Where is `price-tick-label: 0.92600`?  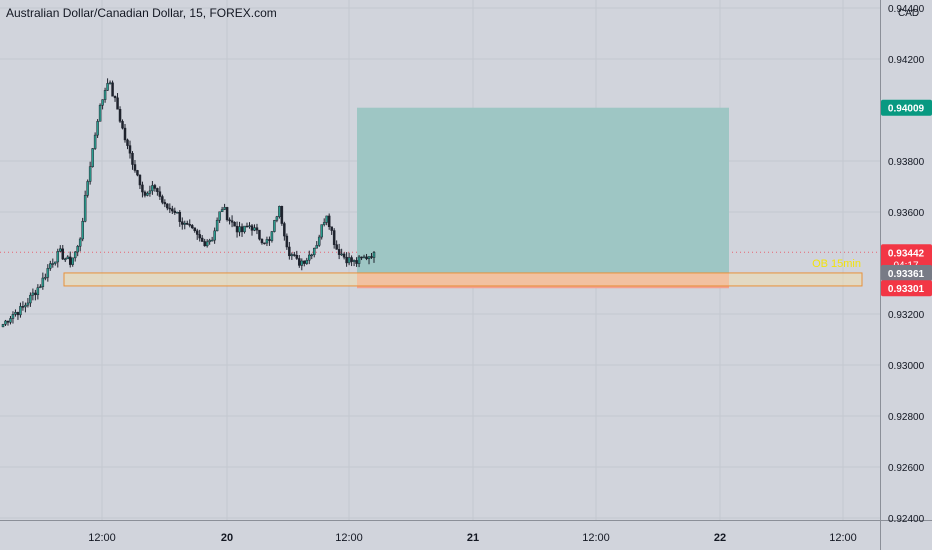 price-tick-label: 0.92600 is located at coordinates (906, 468).